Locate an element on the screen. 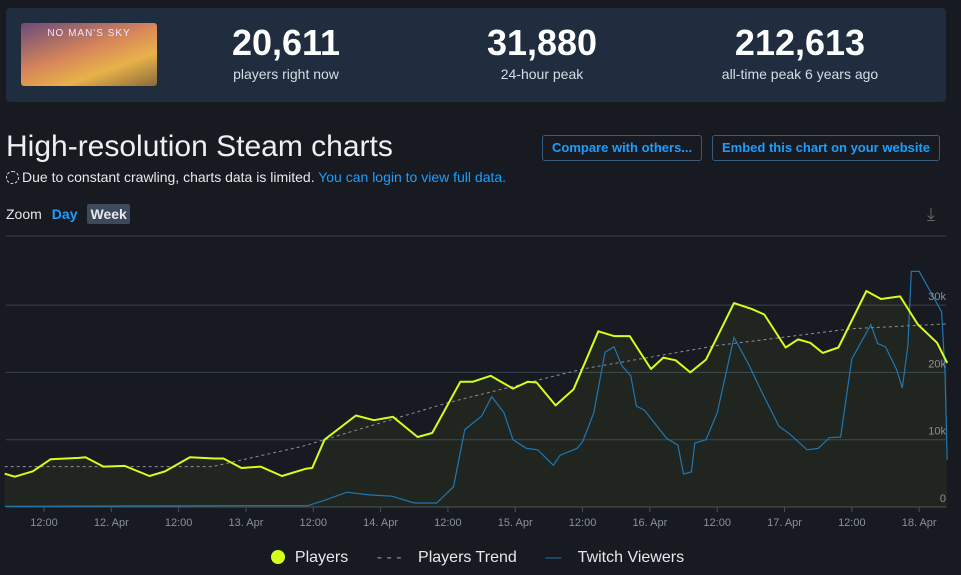  x-tick-label: 17. Apr is located at coordinates (784, 523).